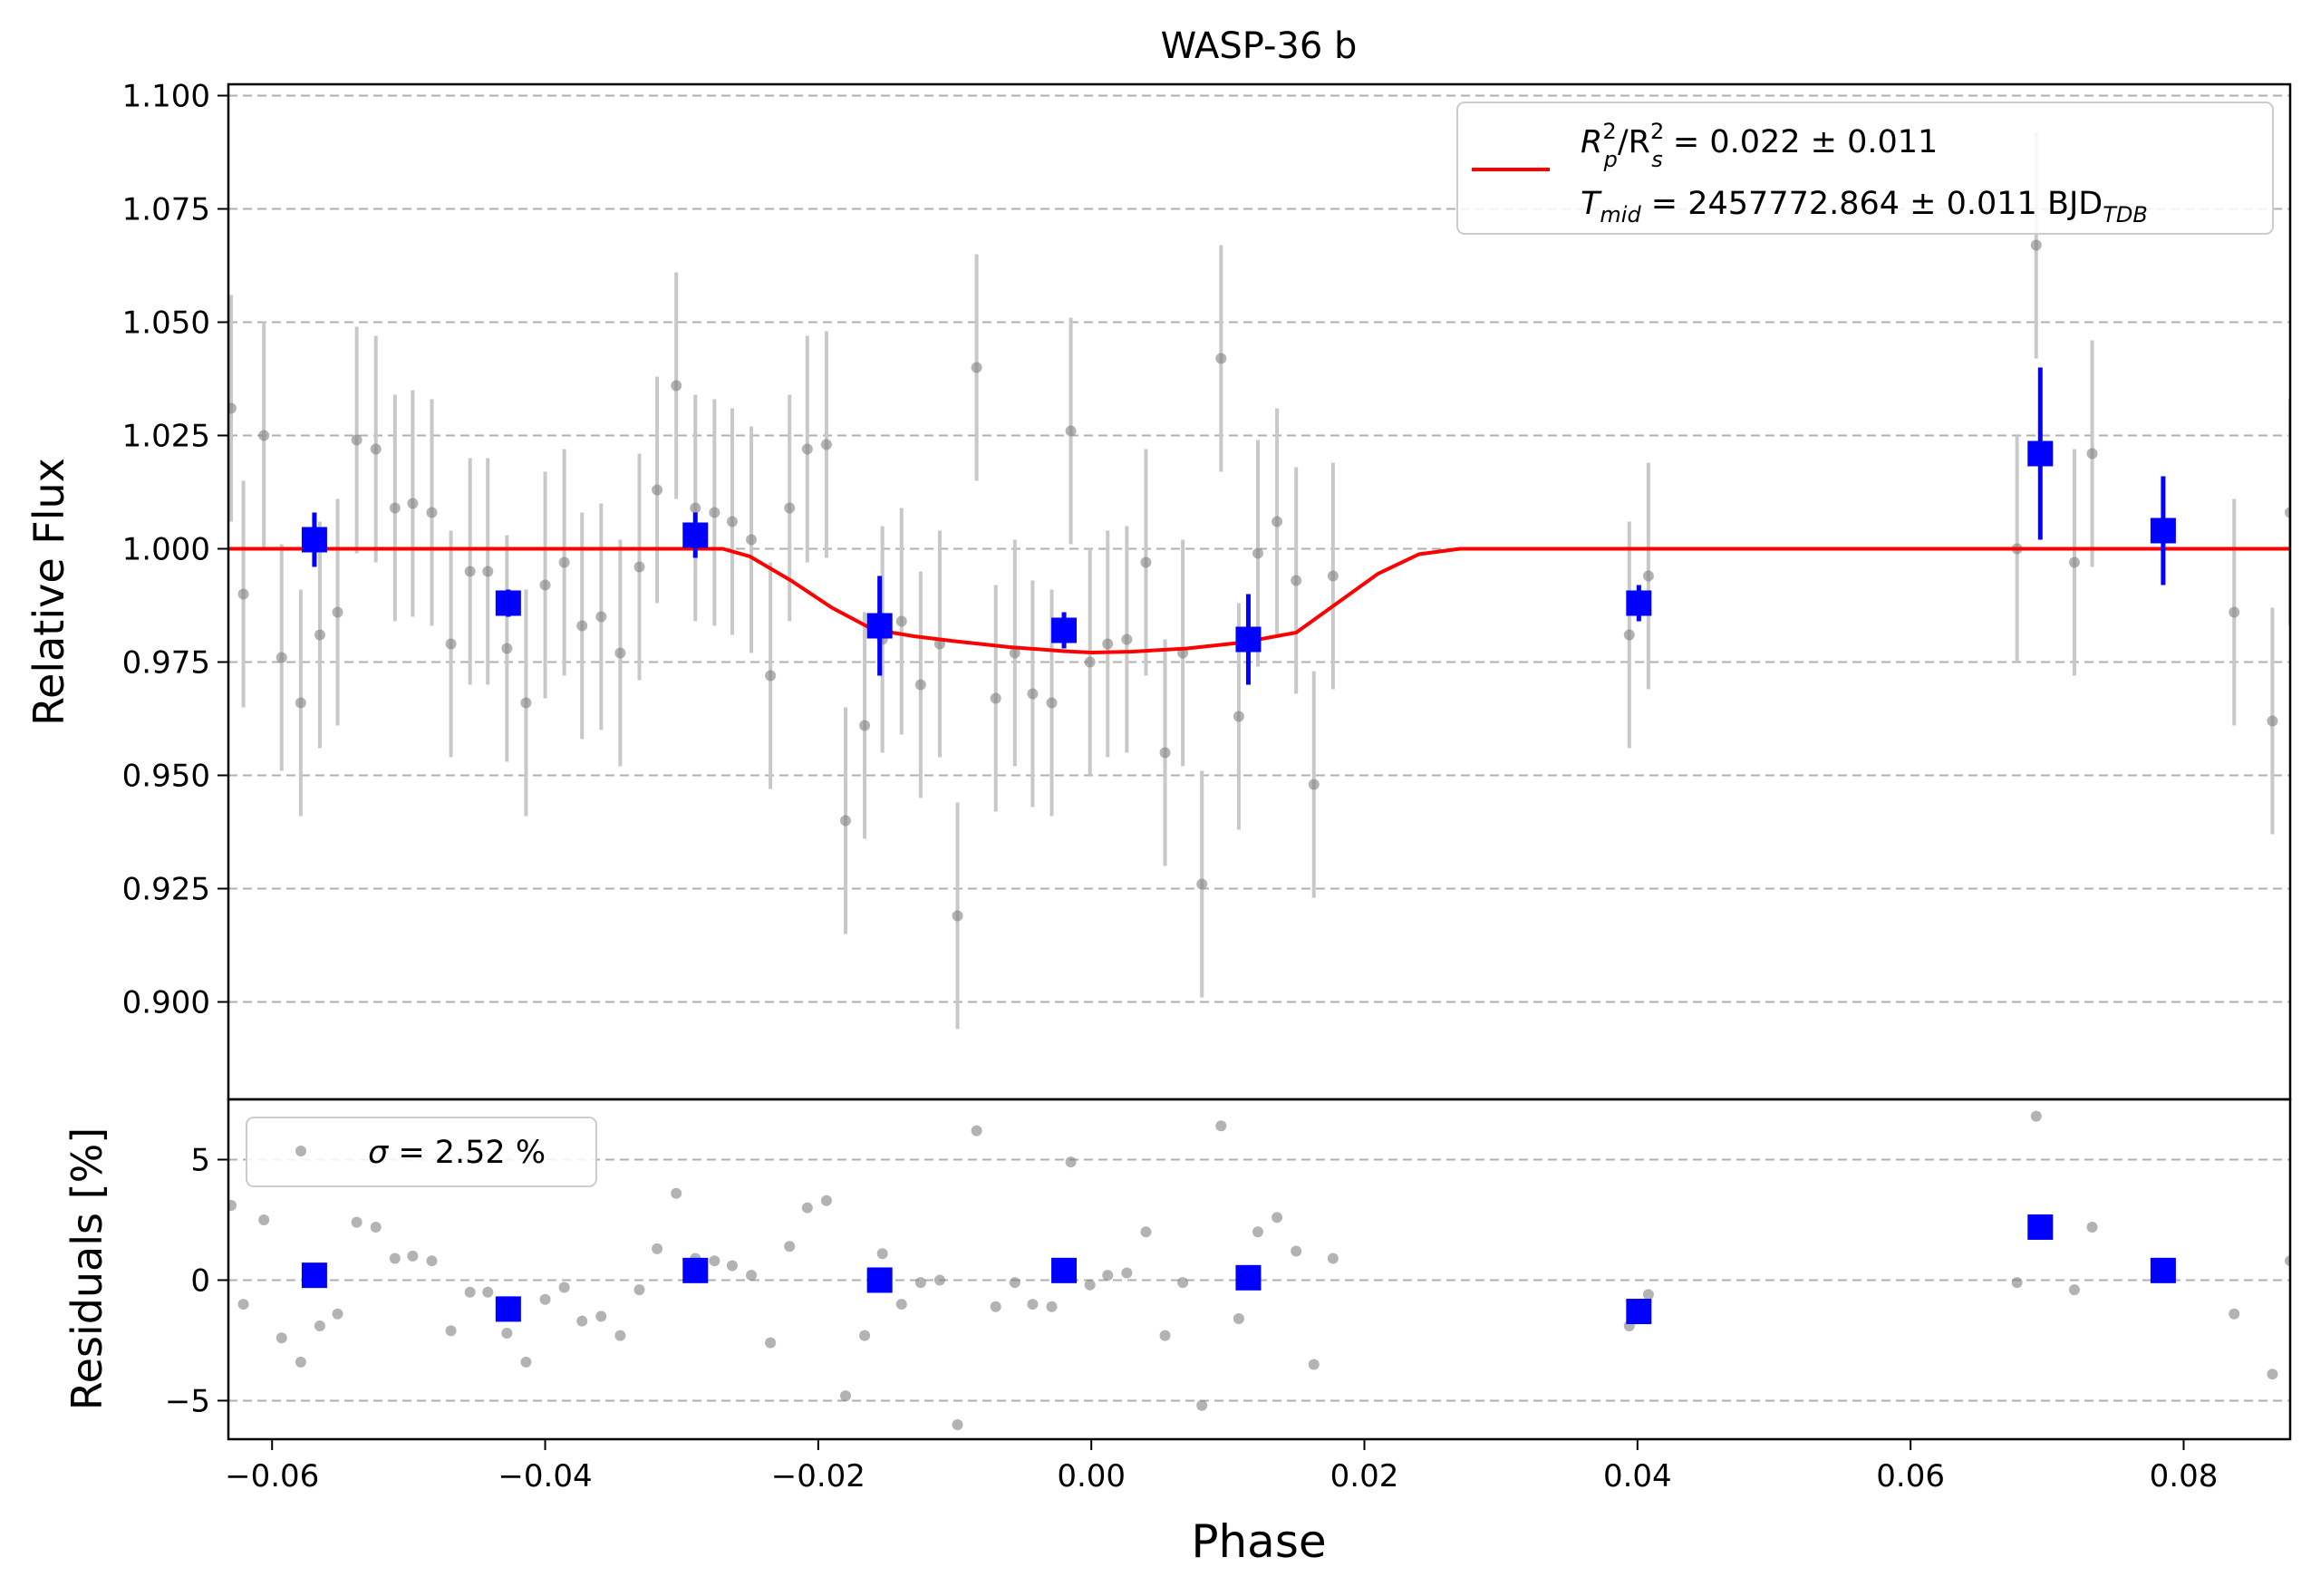 This screenshot has height=1596, width=2311. Describe the element at coordinates (2184, 1476) in the screenshot. I see `phase-x-tick-label: 0.08` at that location.